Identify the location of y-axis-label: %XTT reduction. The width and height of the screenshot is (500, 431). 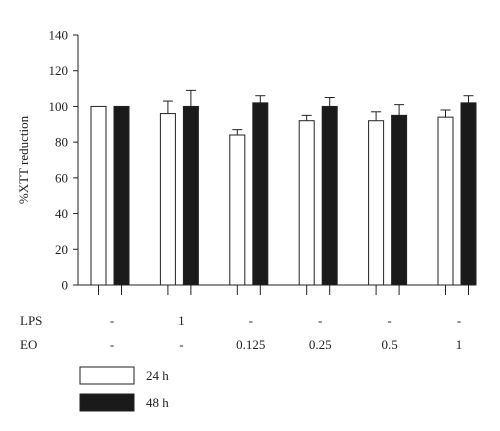
(23, 159).